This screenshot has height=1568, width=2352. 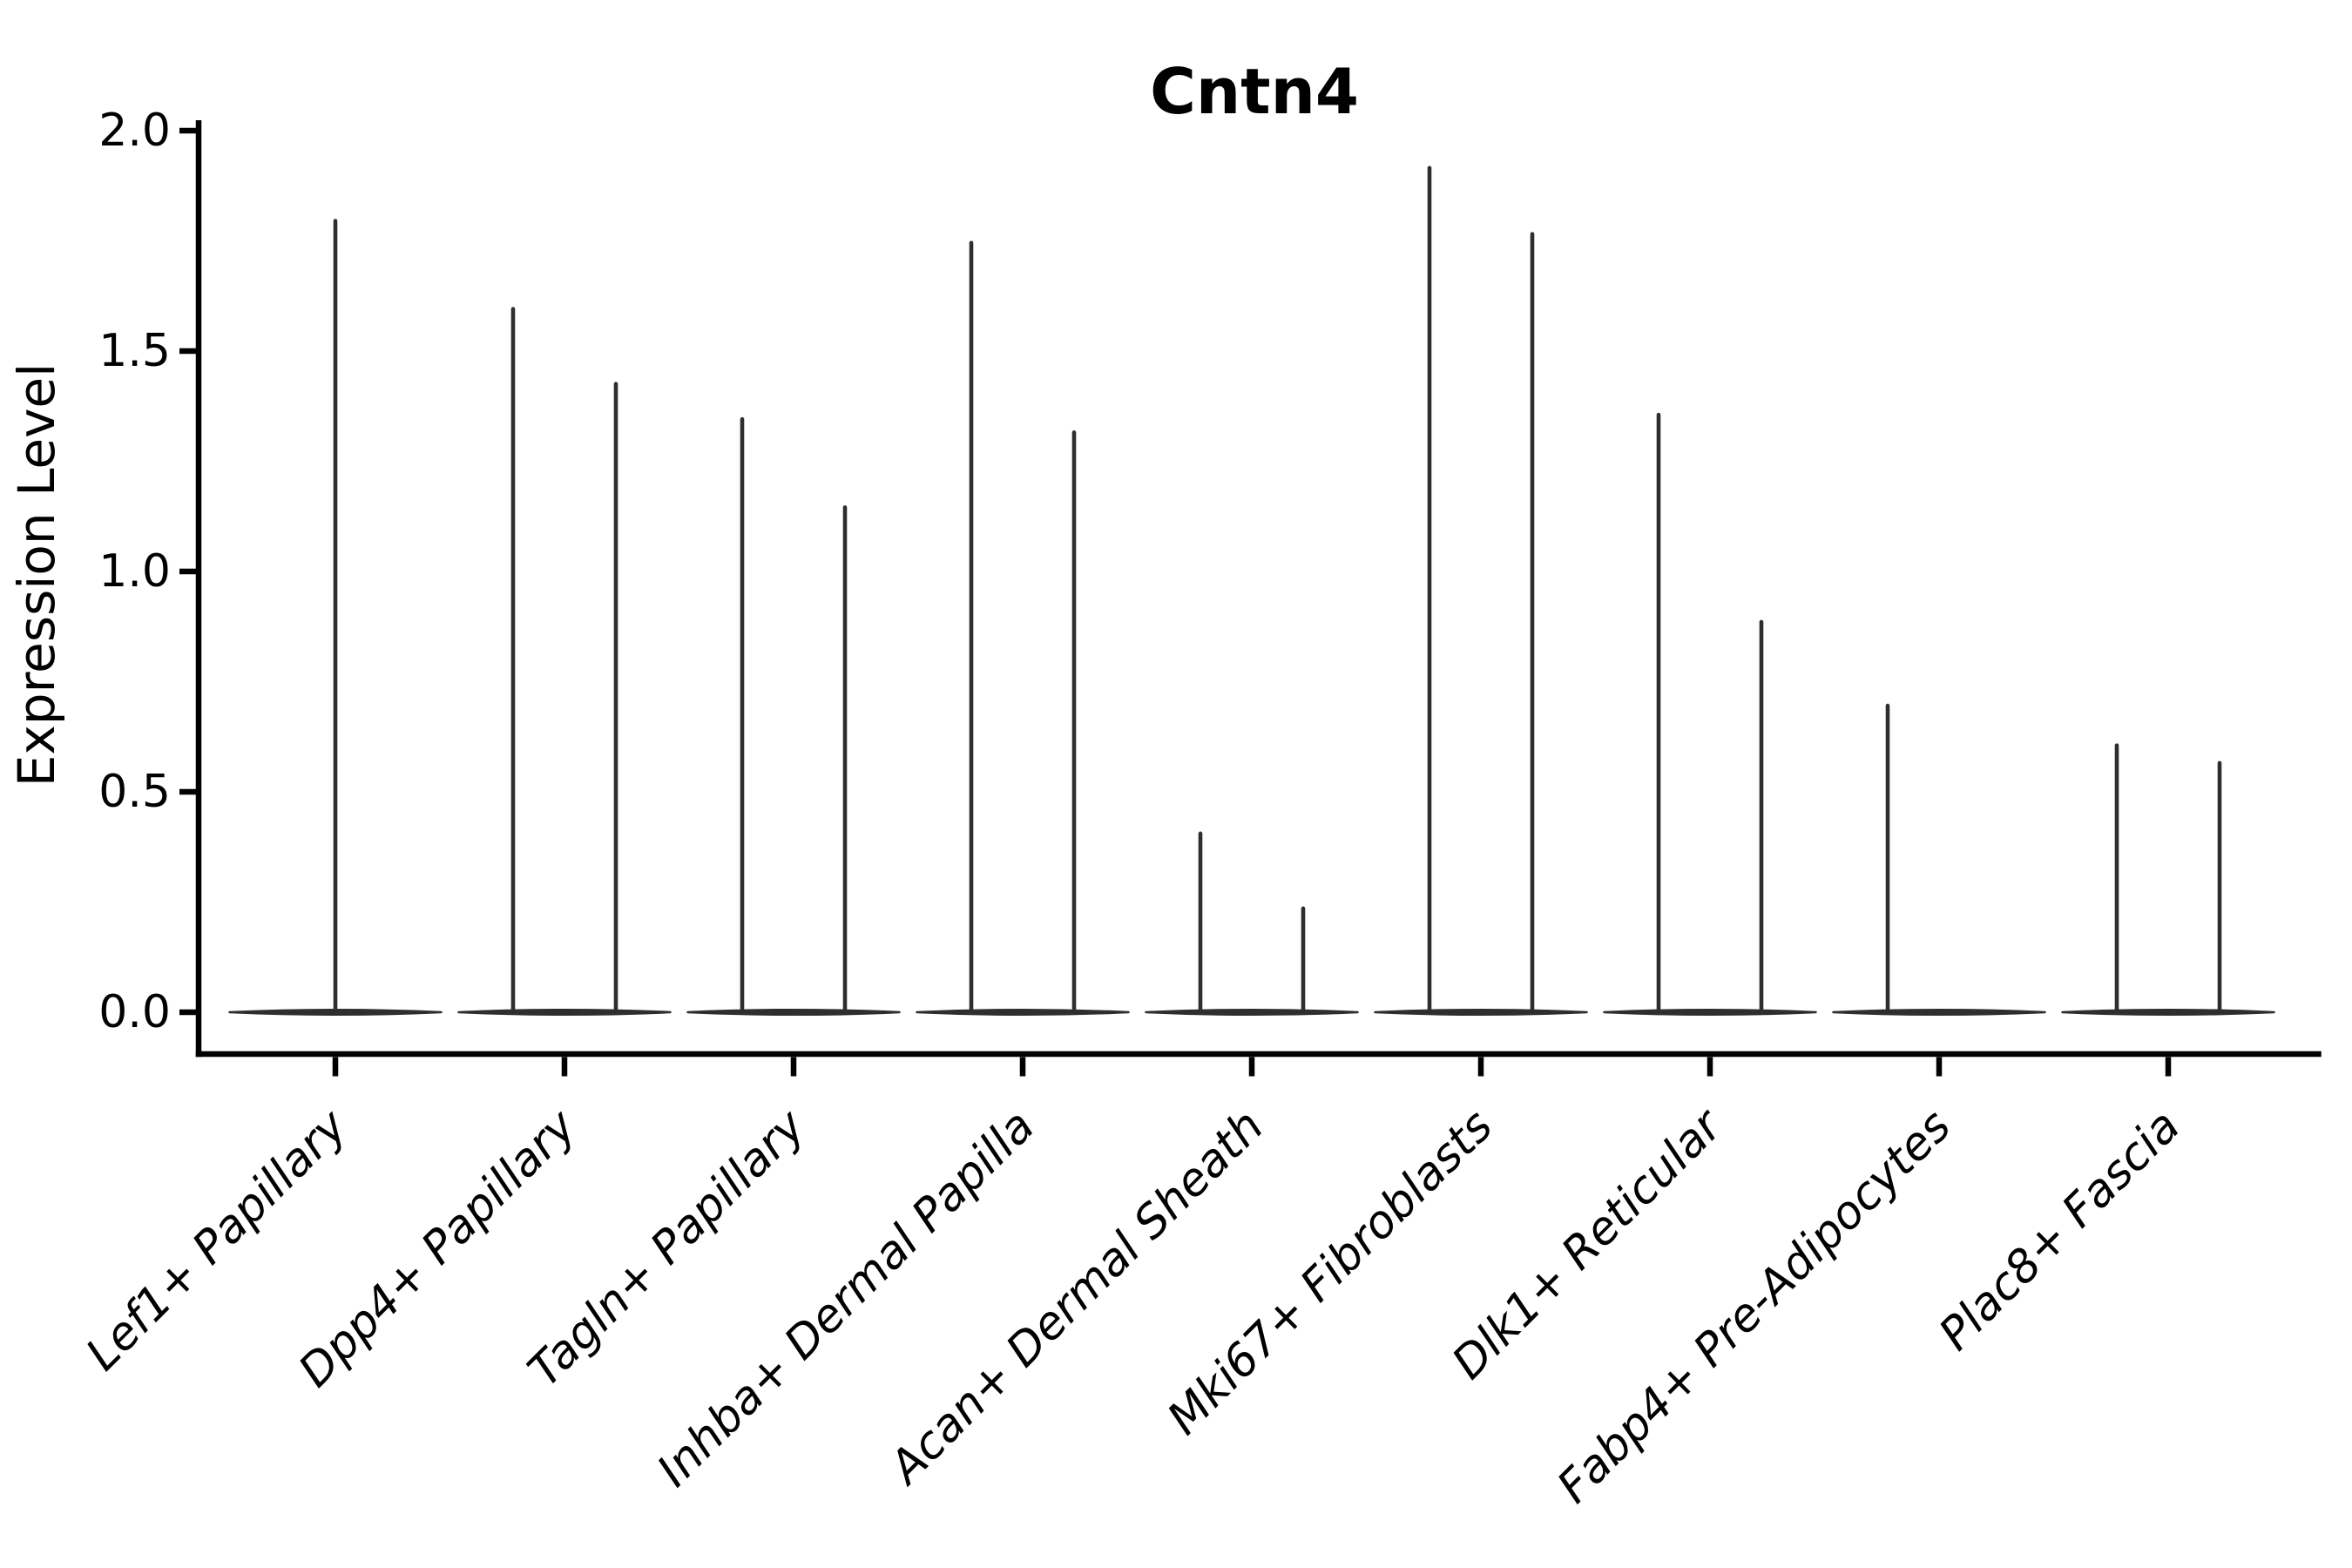 I want to click on left-spine, so click(x=198, y=589).